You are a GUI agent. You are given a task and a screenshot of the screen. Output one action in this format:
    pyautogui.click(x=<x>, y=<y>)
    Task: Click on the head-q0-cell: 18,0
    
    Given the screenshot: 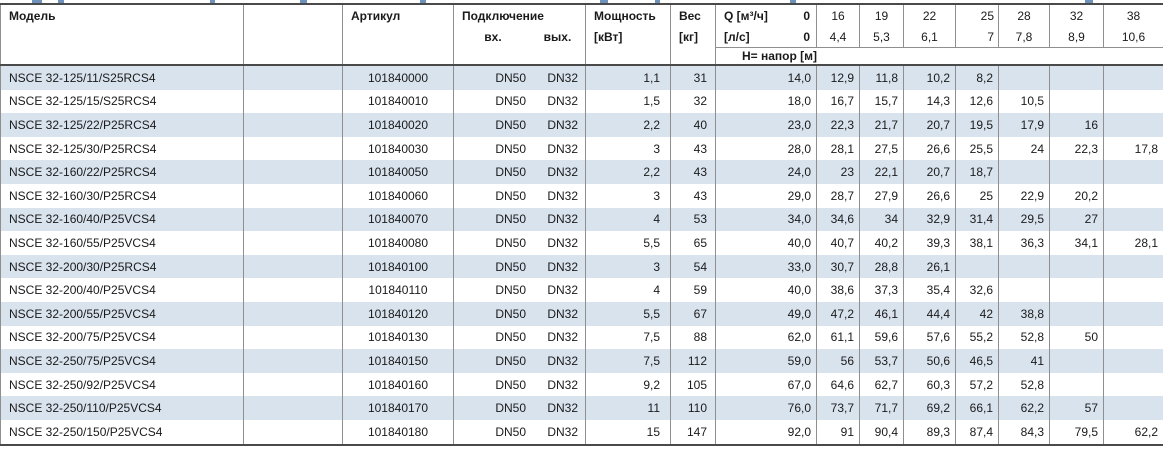 What is the action you would take?
    pyautogui.click(x=766, y=101)
    